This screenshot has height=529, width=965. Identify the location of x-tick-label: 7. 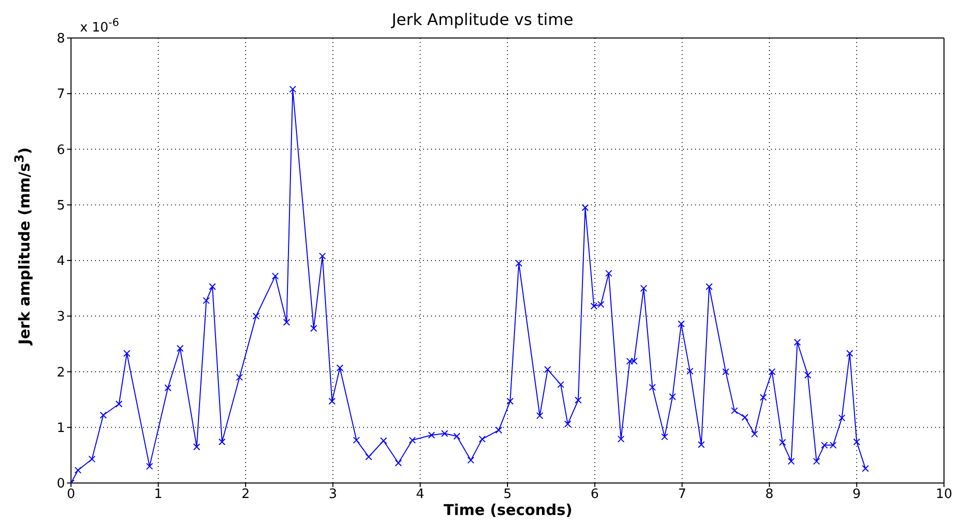
(682, 494).